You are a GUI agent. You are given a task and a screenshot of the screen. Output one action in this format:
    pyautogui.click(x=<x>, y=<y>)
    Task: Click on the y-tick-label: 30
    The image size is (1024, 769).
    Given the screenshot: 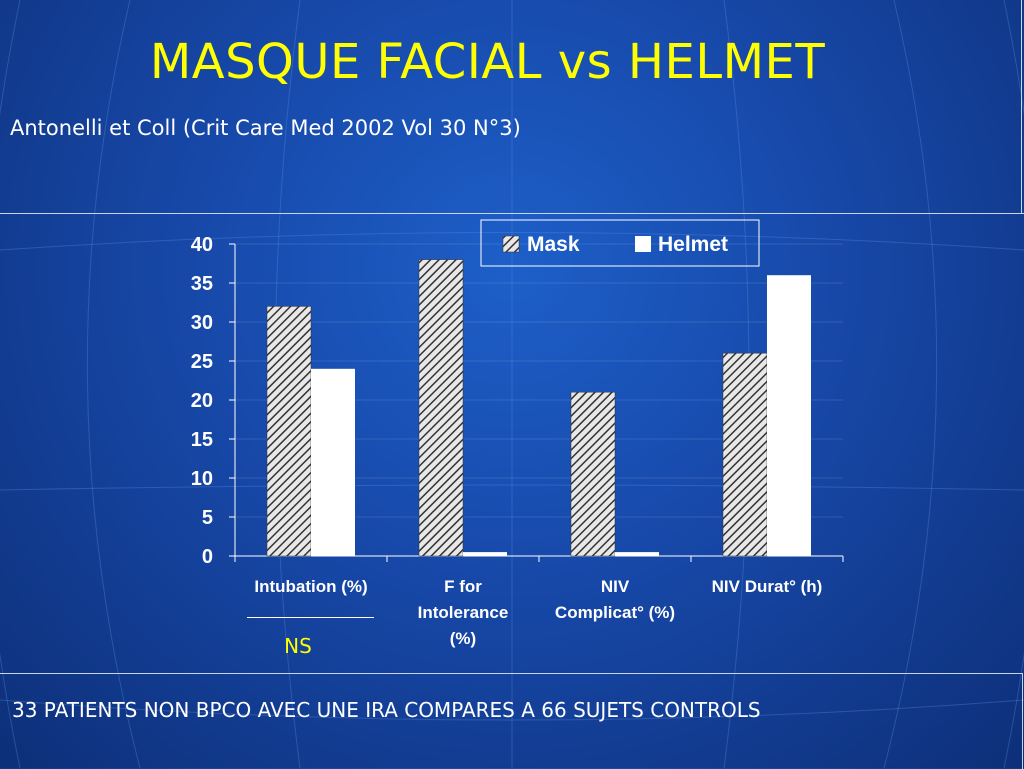 What is the action you would take?
    pyautogui.click(x=202, y=323)
    